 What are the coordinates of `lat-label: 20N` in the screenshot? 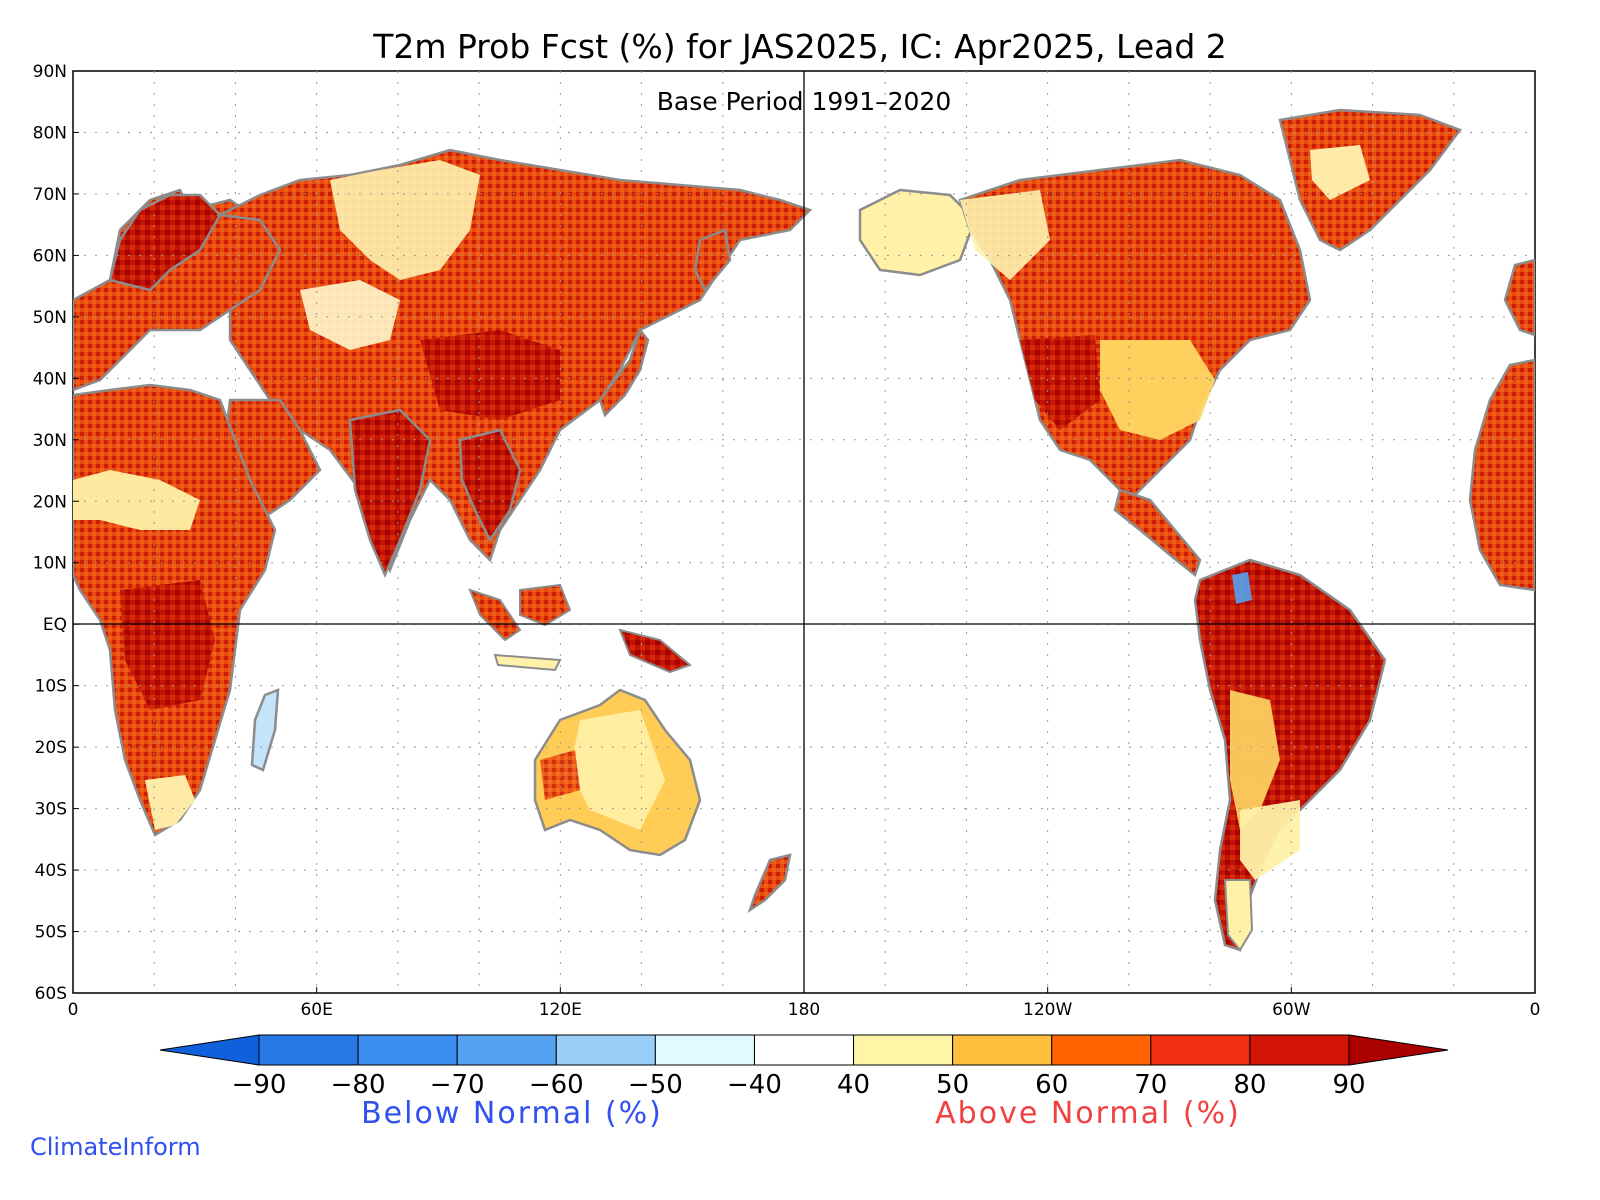 It's located at (50, 502).